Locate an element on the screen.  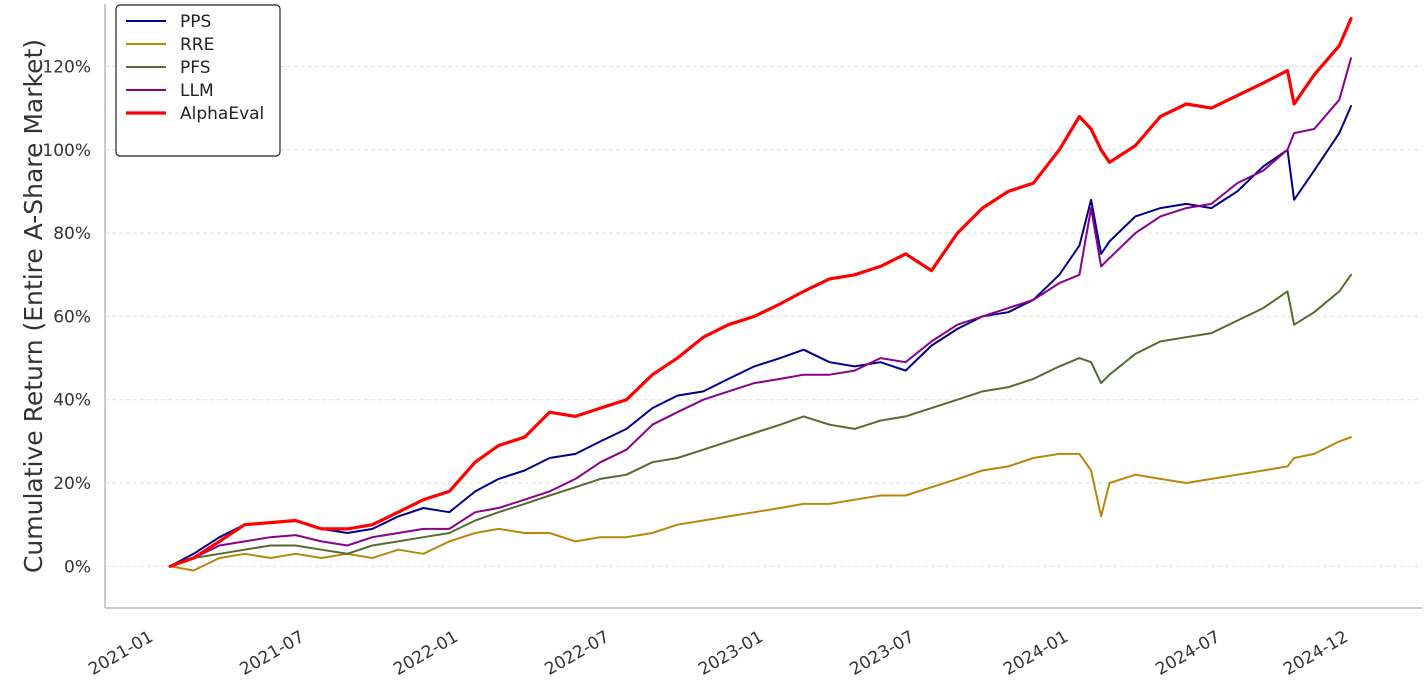
legend: PPS RRE PFS LLM AlphaEval is located at coordinates (198, 80).